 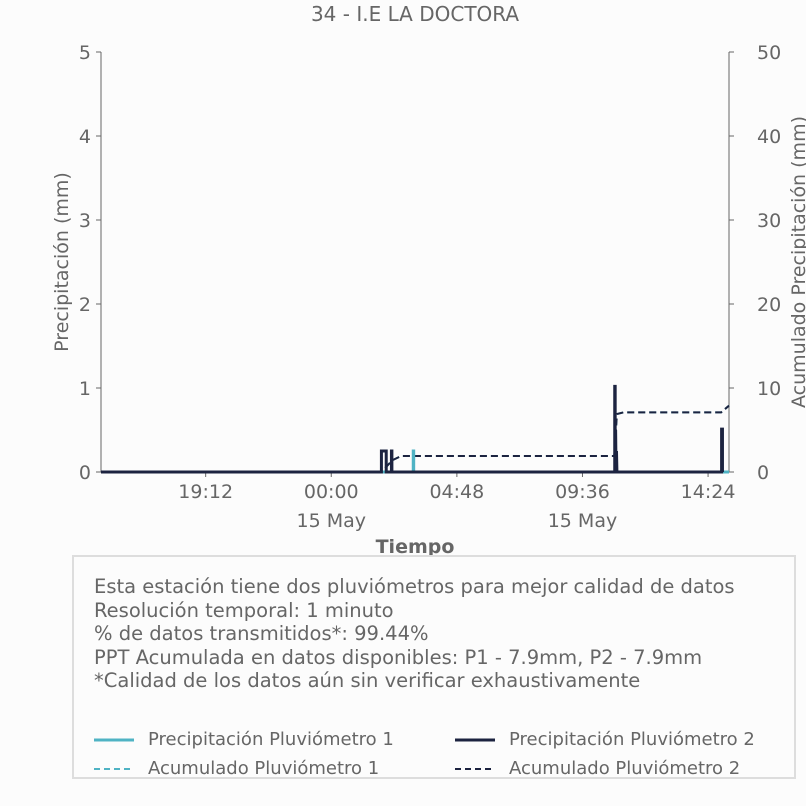 I want to click on y2-tick-label: 50, so click(x=769, y=53).